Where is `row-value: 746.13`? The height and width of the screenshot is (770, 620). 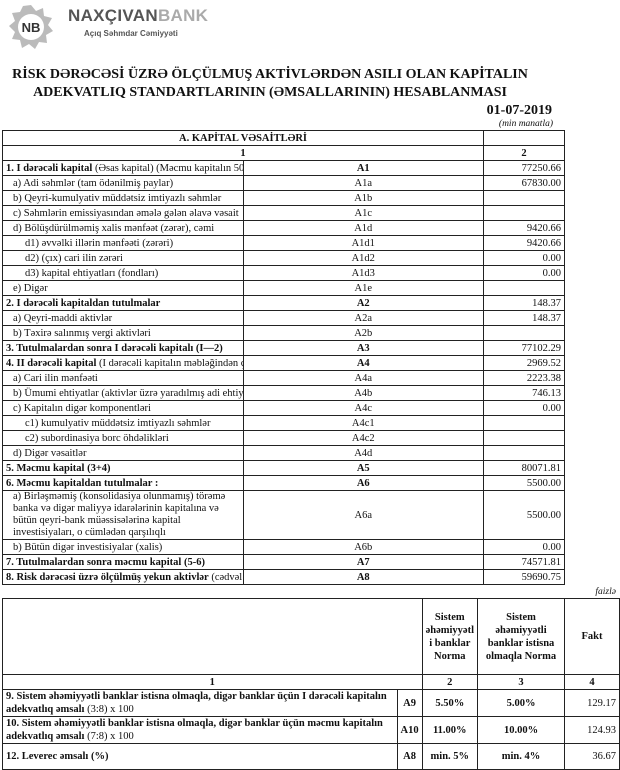 row-value: 746.13 is located at coordinates (524, 393).